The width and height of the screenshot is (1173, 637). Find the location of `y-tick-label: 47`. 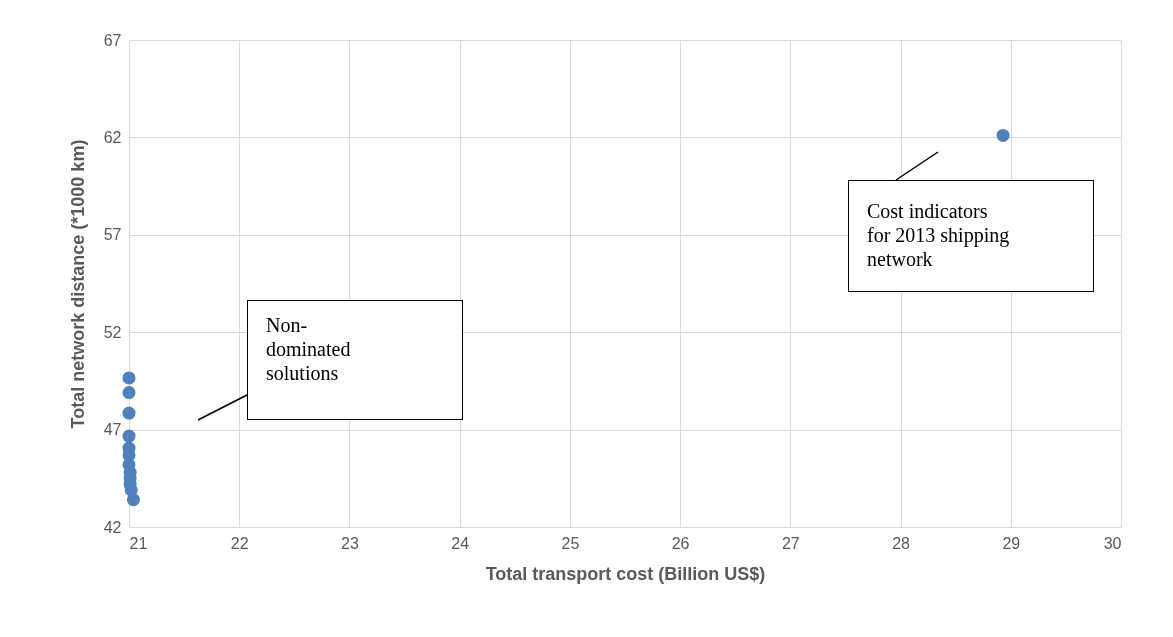

y-tick-label: 47 is located at coordinates (112, 430).